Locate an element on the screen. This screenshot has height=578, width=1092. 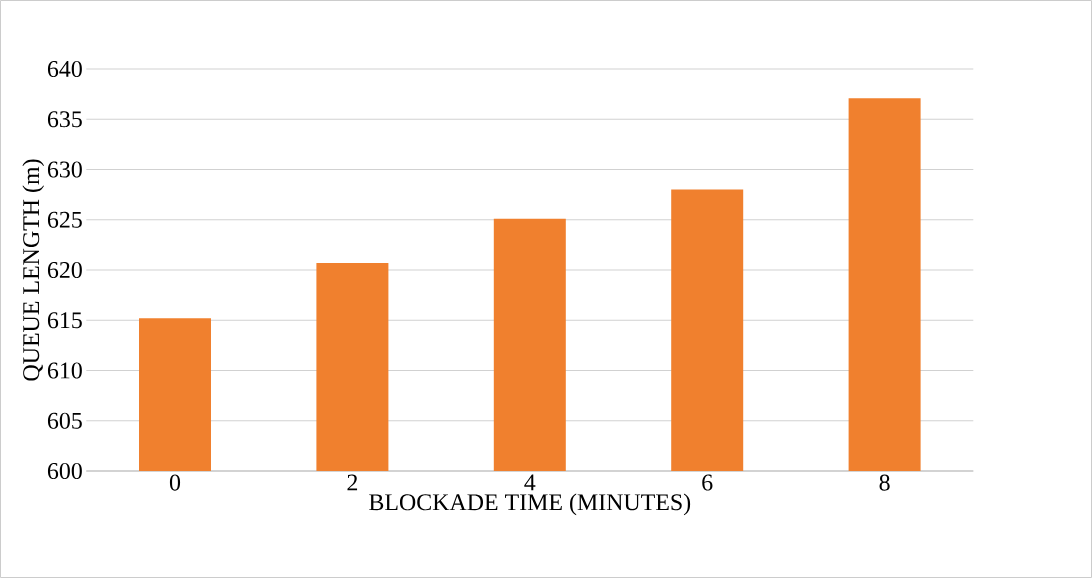
y-tick-label: 630 is located at coordinates (64, 169).